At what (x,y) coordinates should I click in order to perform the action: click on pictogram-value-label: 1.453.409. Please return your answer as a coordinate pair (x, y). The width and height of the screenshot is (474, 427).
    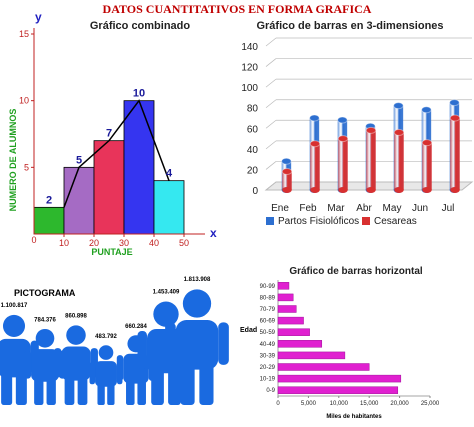
    Looking at the image, I should click on (166, 292).